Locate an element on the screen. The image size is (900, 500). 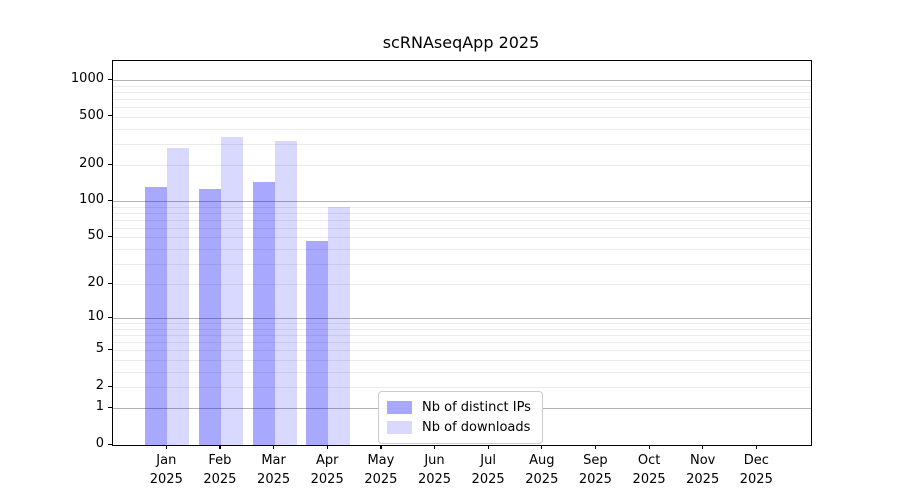
bar-nb-of-downloads-apr is located at coordinates (339, 326).